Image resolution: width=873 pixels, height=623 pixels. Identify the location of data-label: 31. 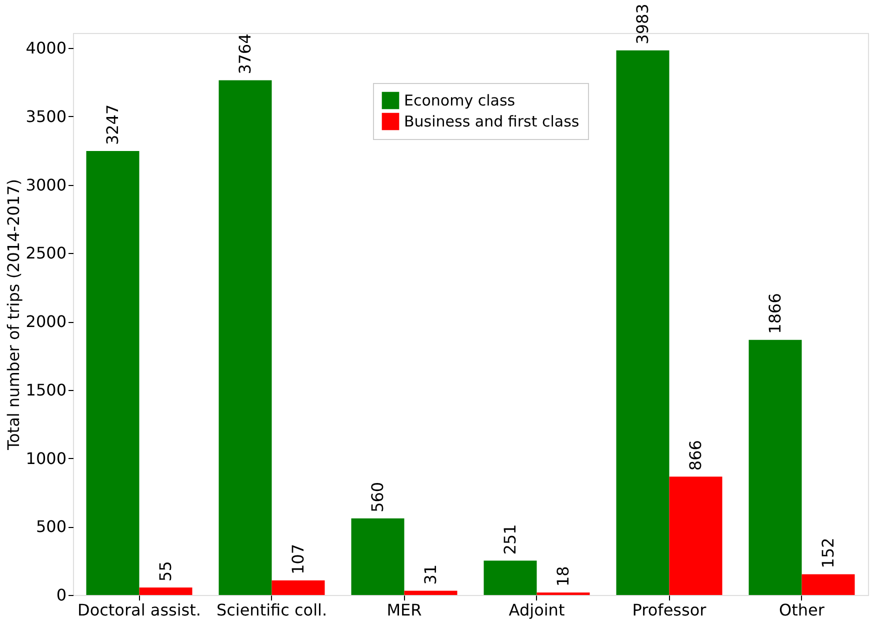
(430, 574).